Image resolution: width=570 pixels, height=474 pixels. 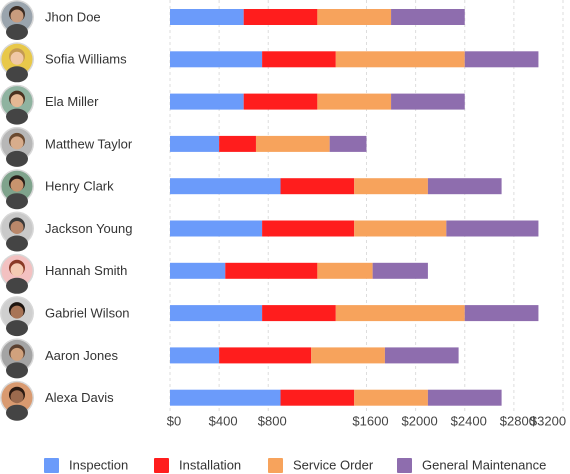 I want to click on category-label: Ela Miller, so click(x=72, y=101).